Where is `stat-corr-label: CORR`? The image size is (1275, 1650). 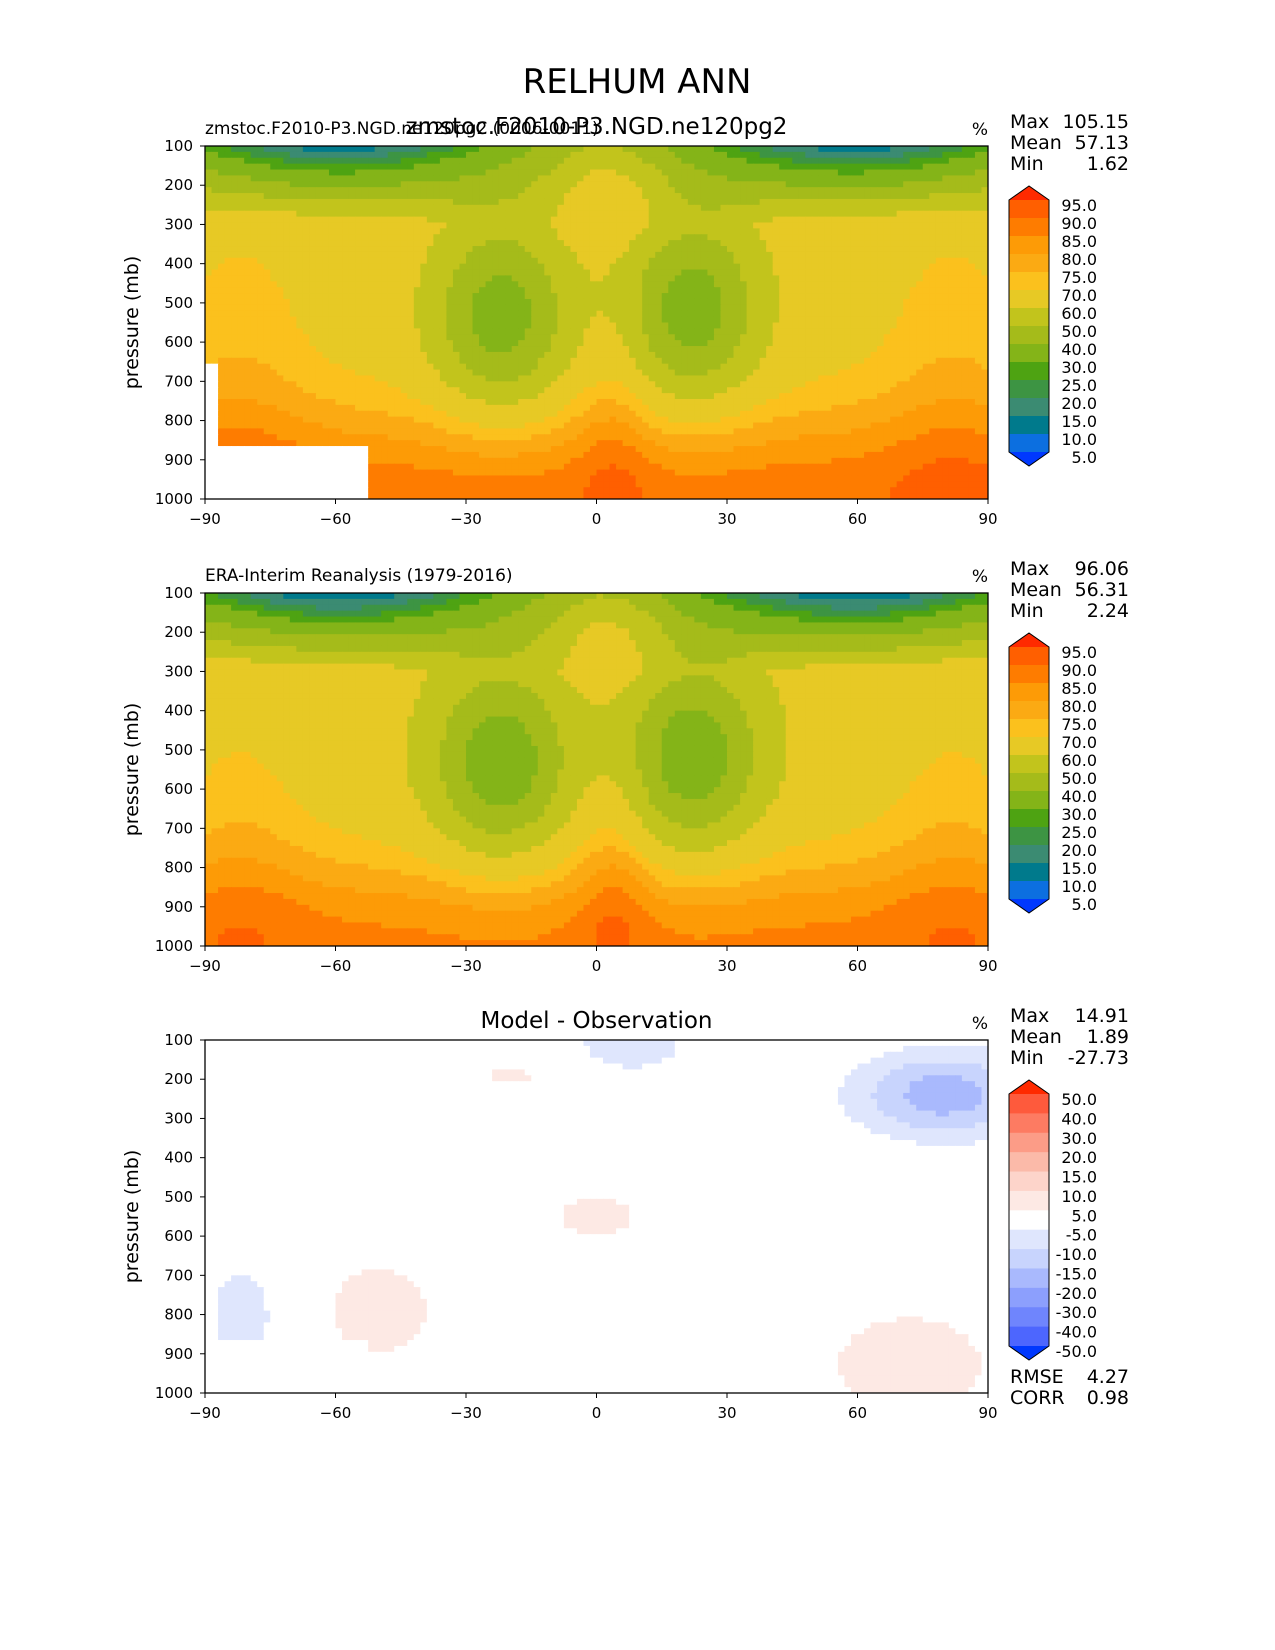
stat-corr-label: CORR is located at coordinates (1037, 1398).